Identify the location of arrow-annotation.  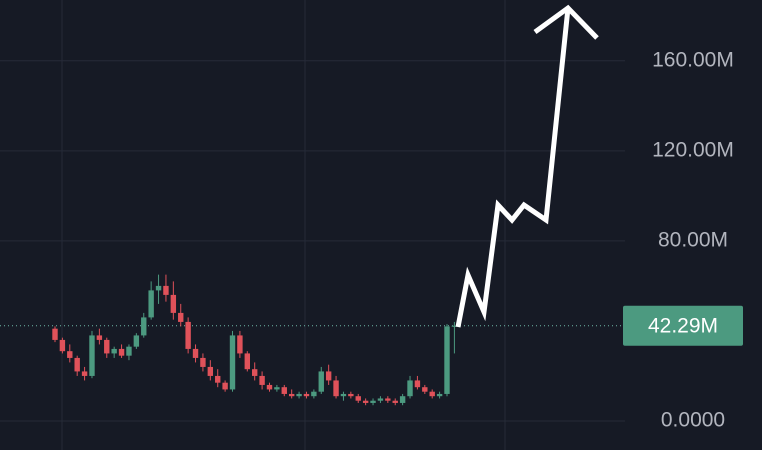
(513, 167).